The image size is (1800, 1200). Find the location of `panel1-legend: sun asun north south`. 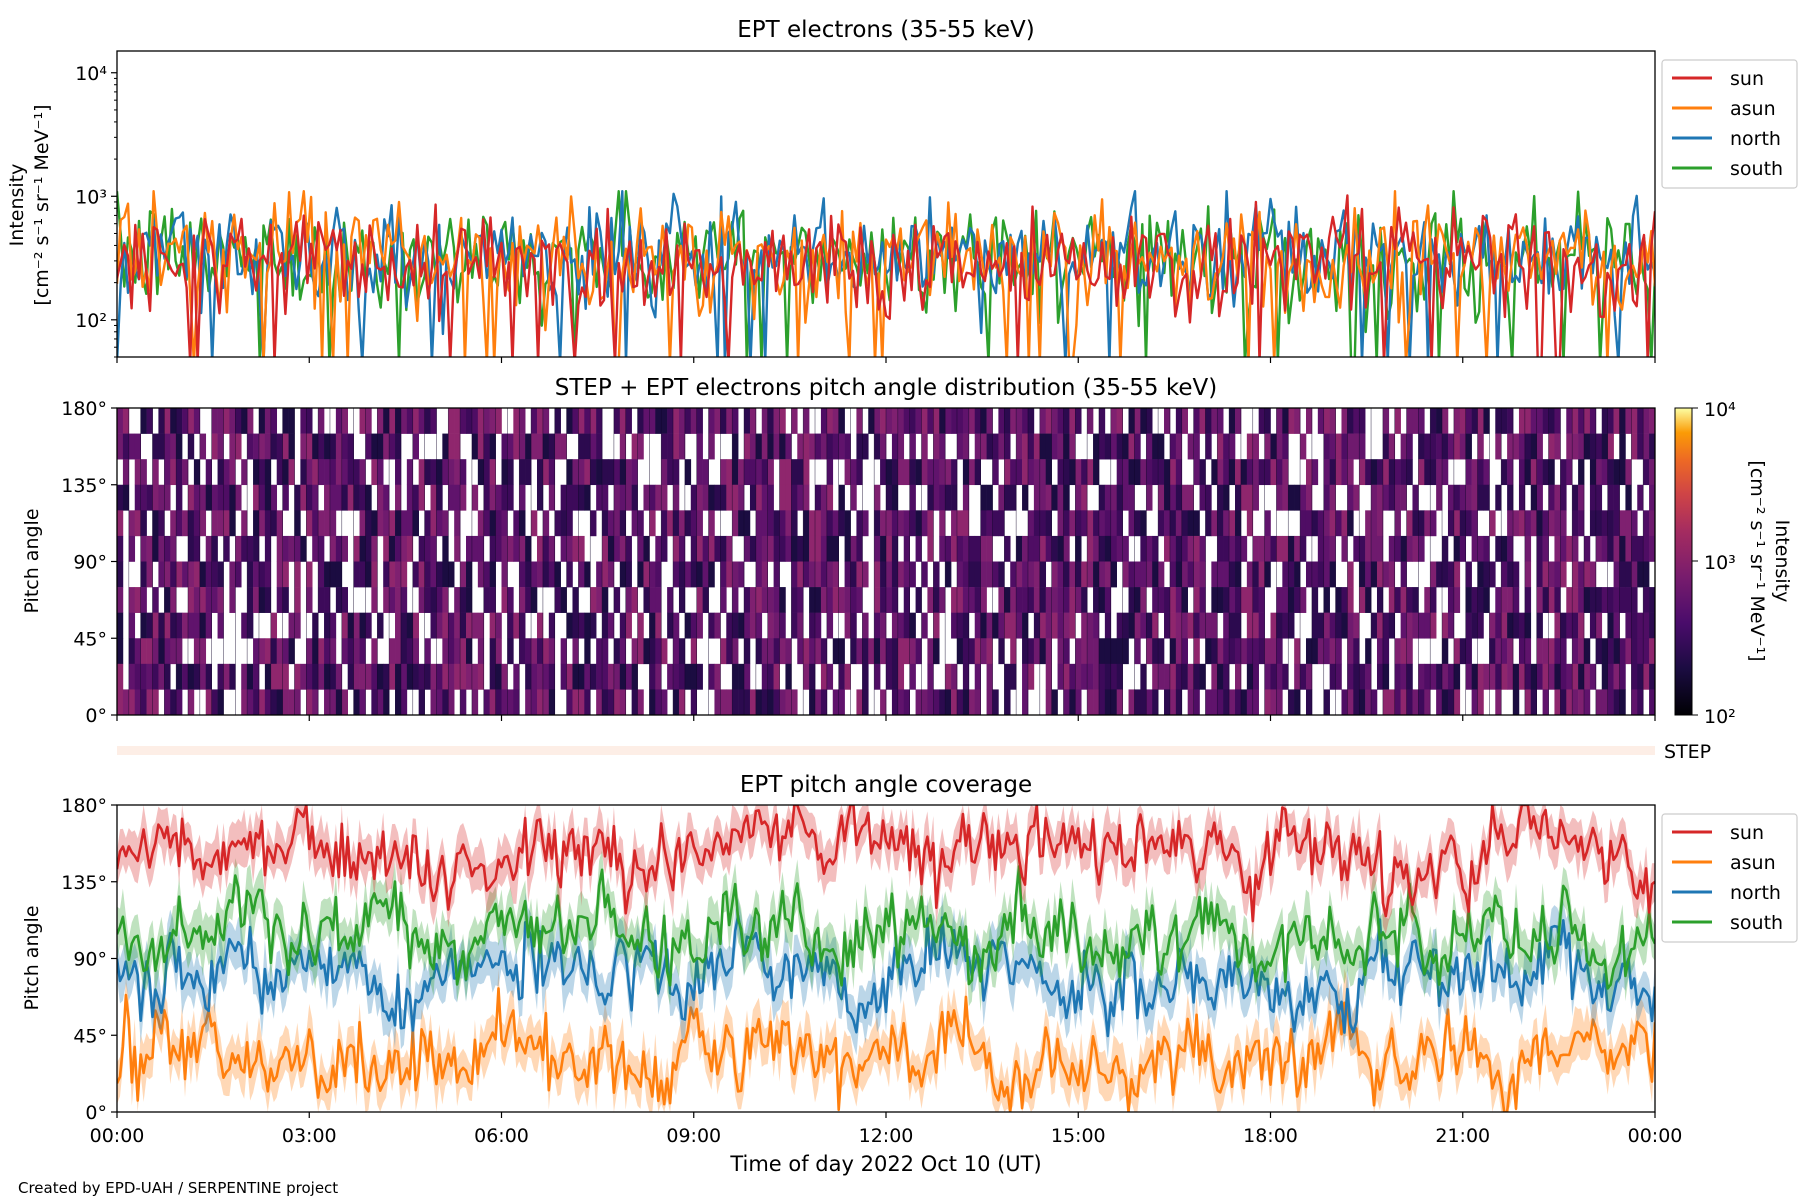

panel1-legend: sun asun north south is located at coordinates (1729, 124).